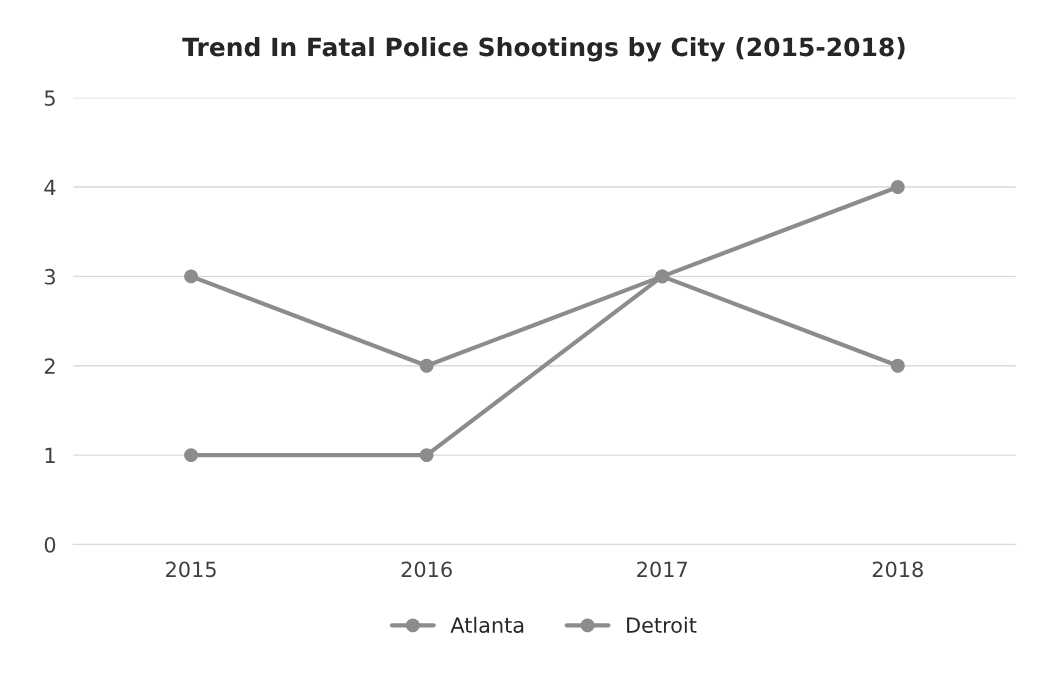 Image resolution: width=1047 pixels, height=698 pixels. I want to click on y-tick-label: 3, so click(49, 276).